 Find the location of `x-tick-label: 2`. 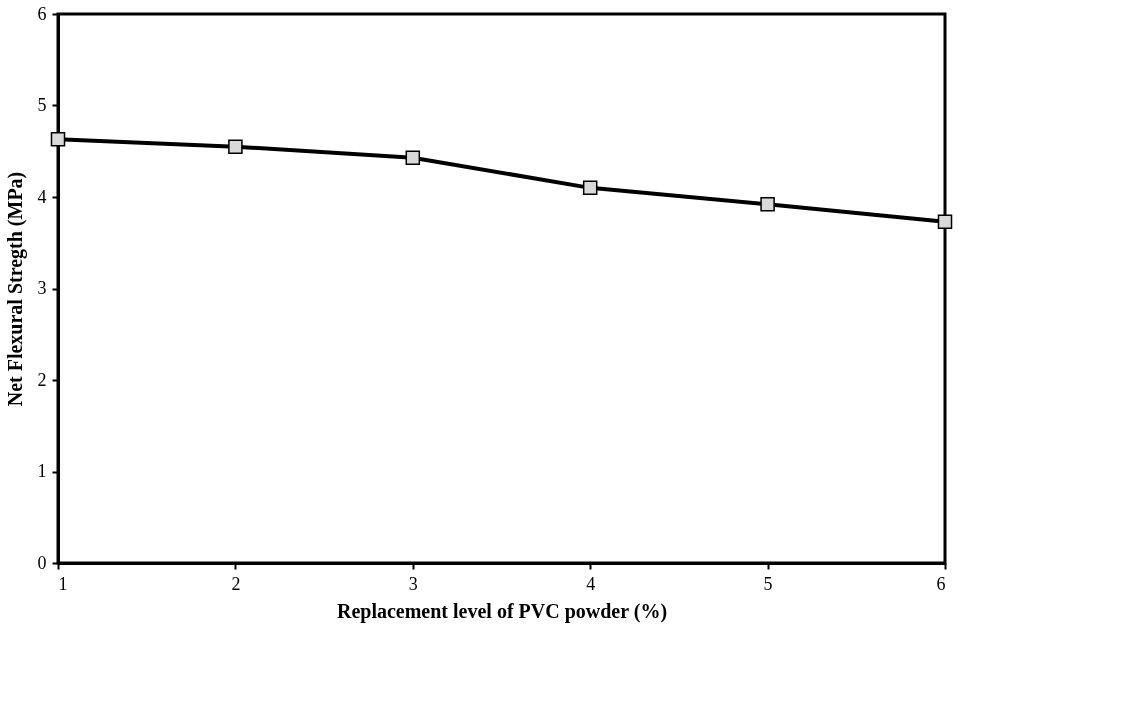

x-tick-label: 2 is located at coordinates (236, 583).